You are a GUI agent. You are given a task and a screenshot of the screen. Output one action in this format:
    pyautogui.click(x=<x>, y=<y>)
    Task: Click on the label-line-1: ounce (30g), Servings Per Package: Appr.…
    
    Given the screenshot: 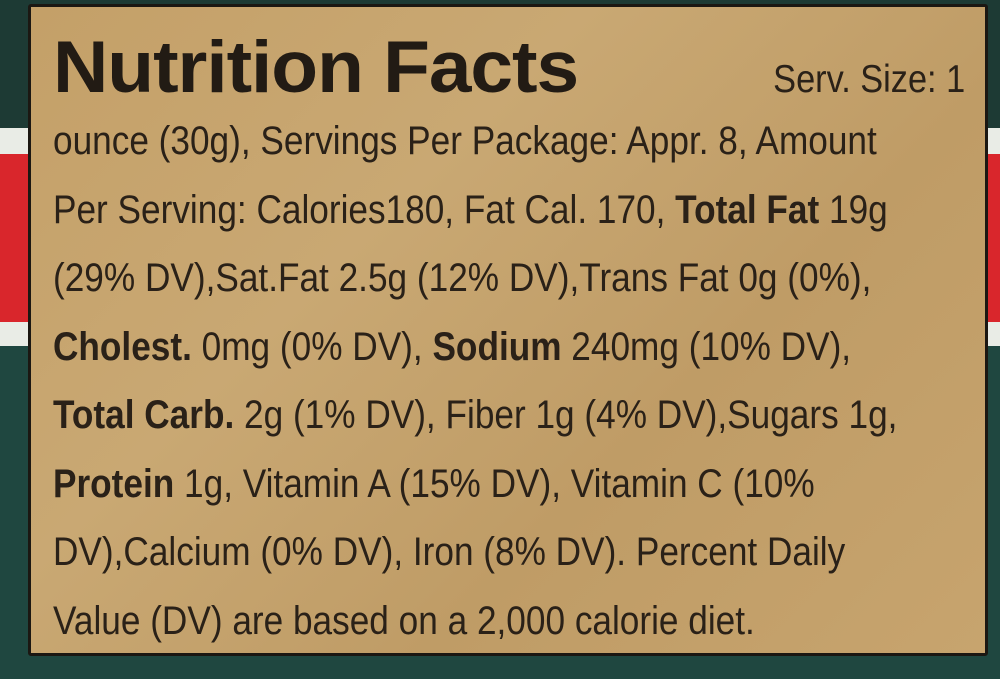 What is the action you would take?
    pyautogui.click(x=526, y=141)
    